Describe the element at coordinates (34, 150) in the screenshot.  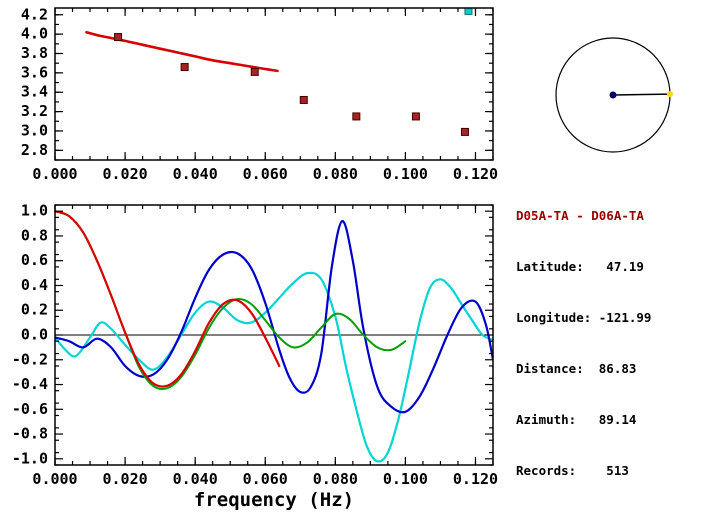
I see `y-tick-label: 2.8` at that location.